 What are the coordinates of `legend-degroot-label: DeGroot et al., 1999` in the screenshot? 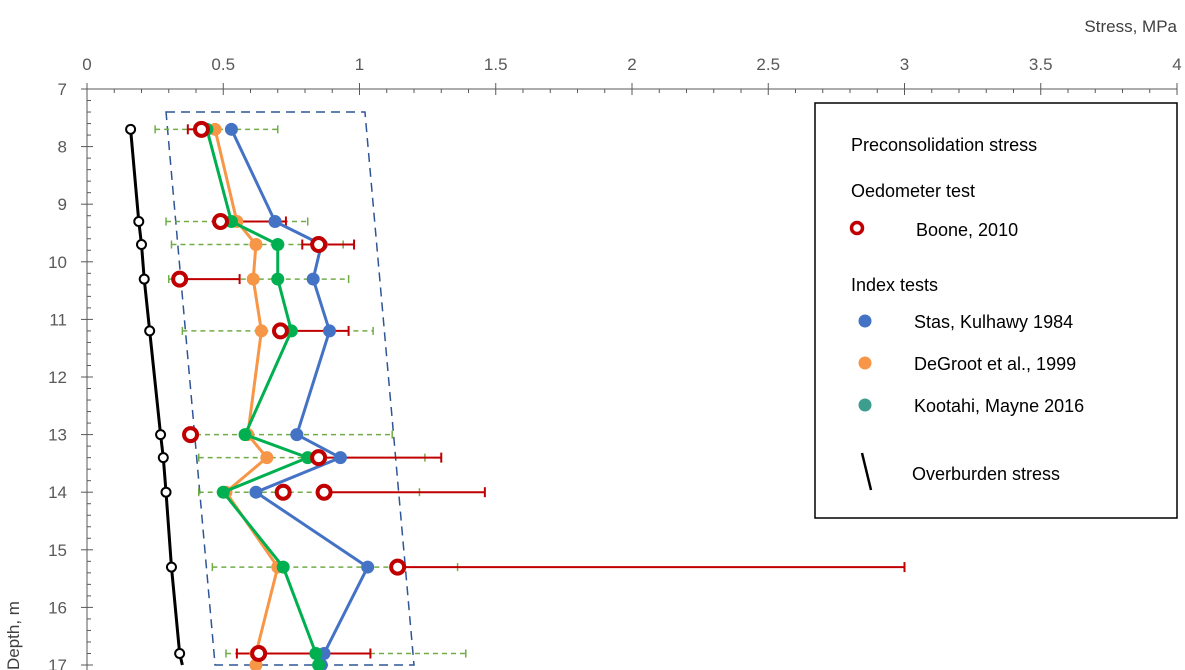 It's located at (995, 364).